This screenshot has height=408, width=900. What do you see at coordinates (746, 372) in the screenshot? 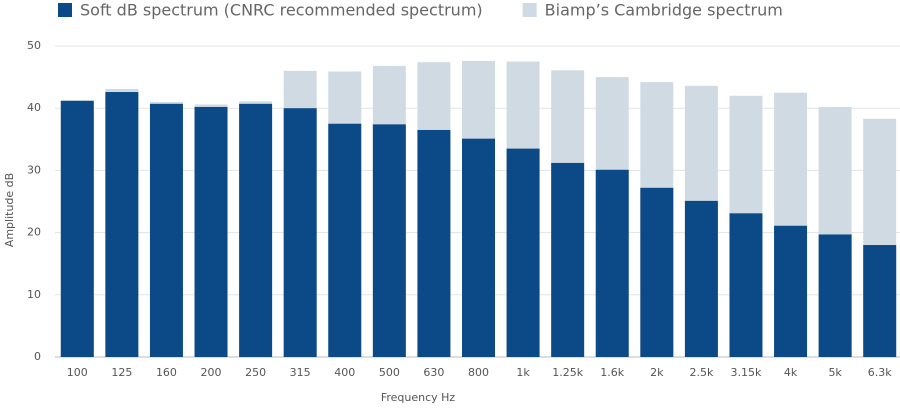
I see `x-tick-label: 3.15k` at bounding box center [746, 372].